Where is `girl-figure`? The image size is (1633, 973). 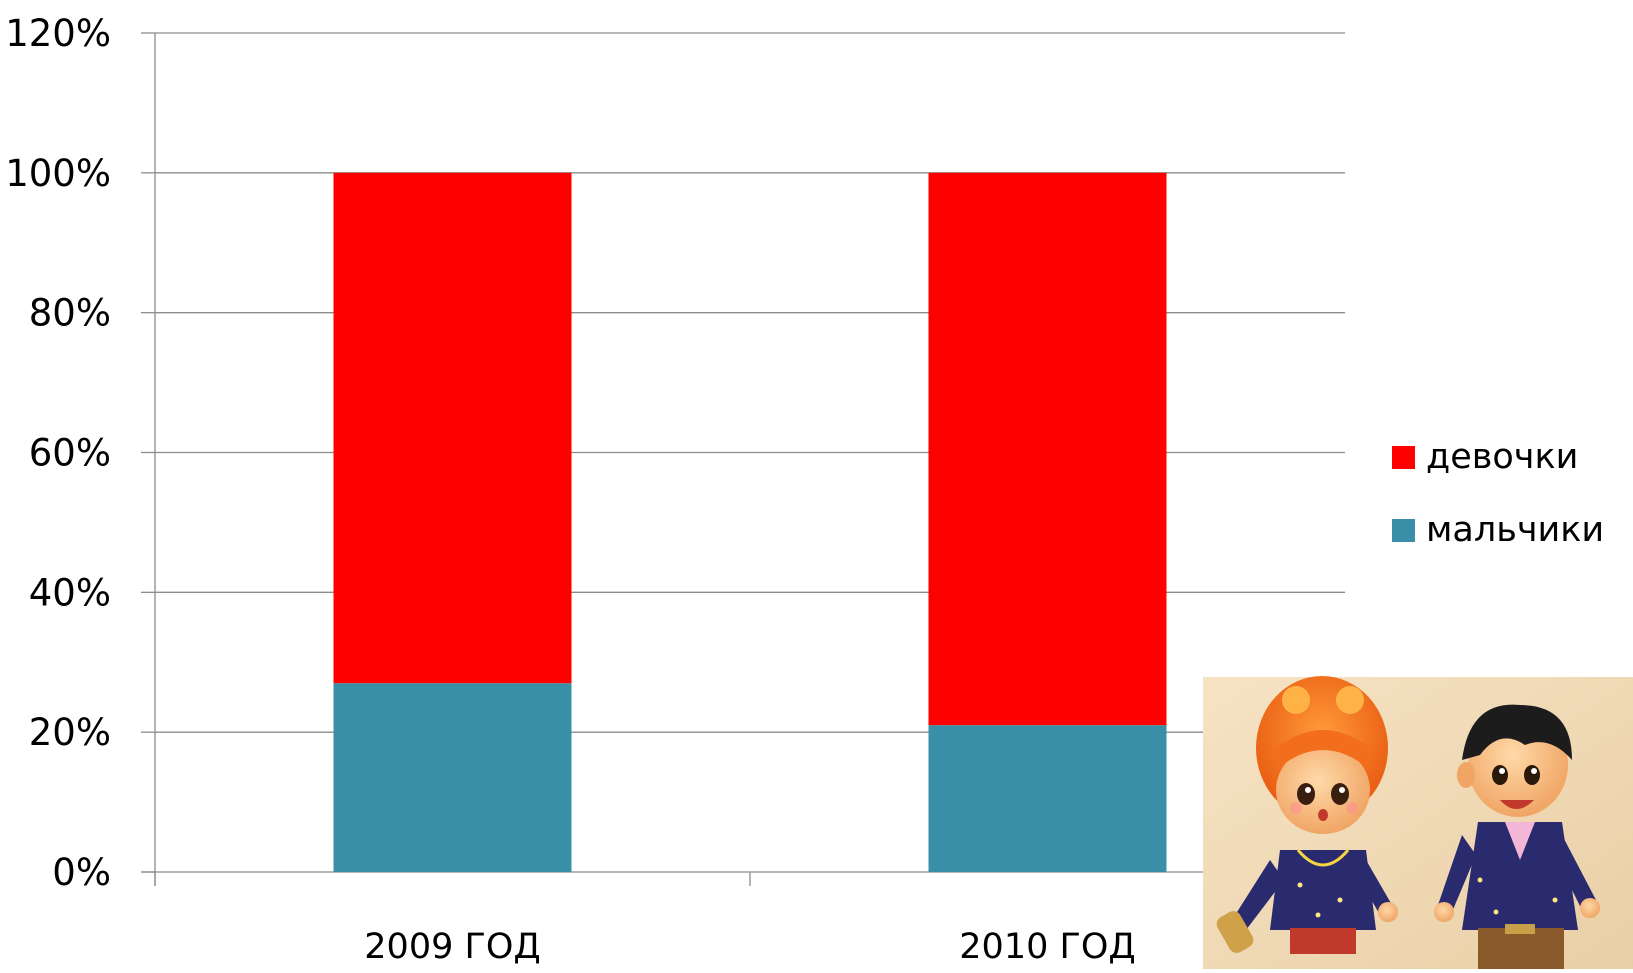 girl-figure is located at coordinates (1307, 815).